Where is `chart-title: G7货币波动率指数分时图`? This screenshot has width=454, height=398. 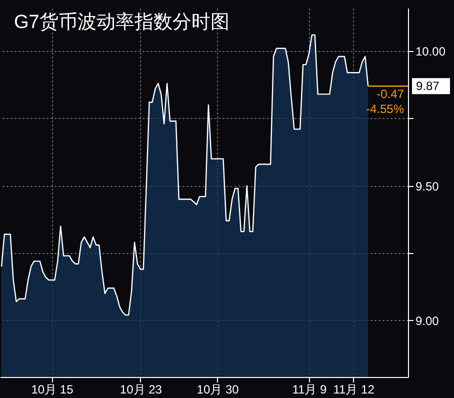
chart-title: G7货币波动率指数分时图 is located at coordinates (122, 22).